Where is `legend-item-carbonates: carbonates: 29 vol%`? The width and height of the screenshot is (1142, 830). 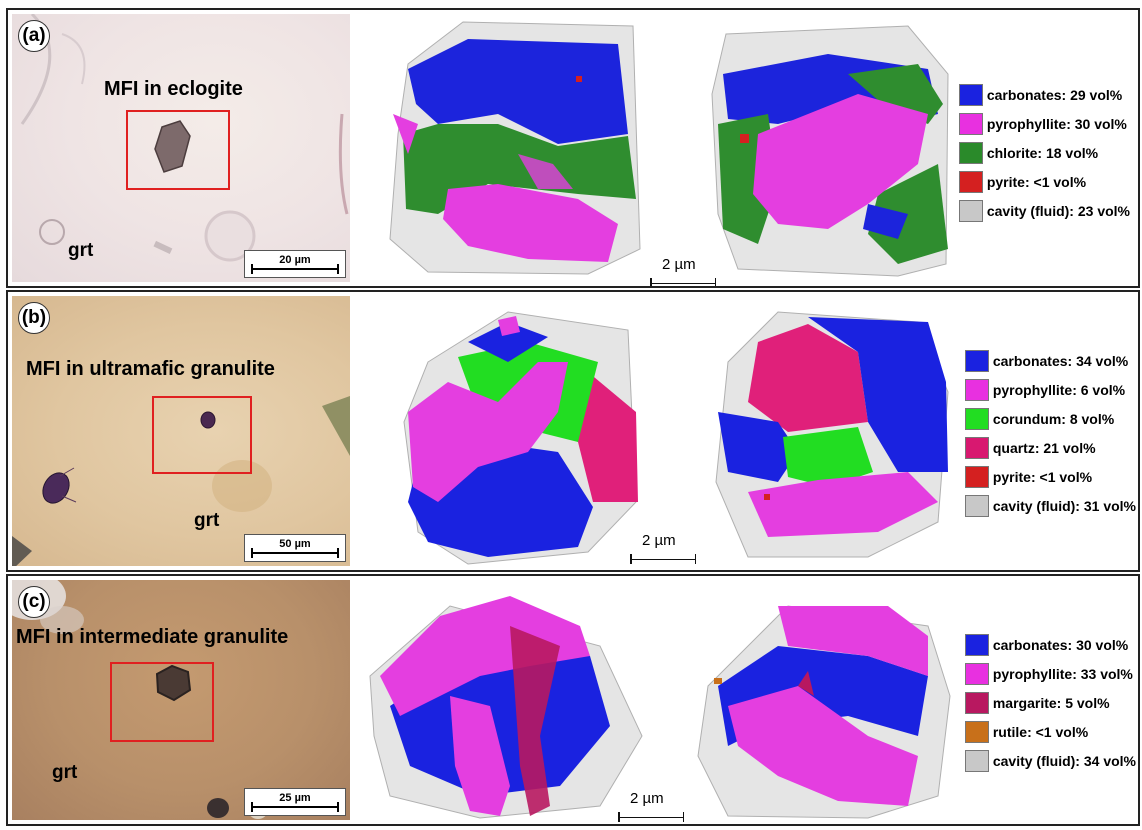 legend-item-carbonates: carbonates: 29 vol% is located at coordinates (1044, 94).